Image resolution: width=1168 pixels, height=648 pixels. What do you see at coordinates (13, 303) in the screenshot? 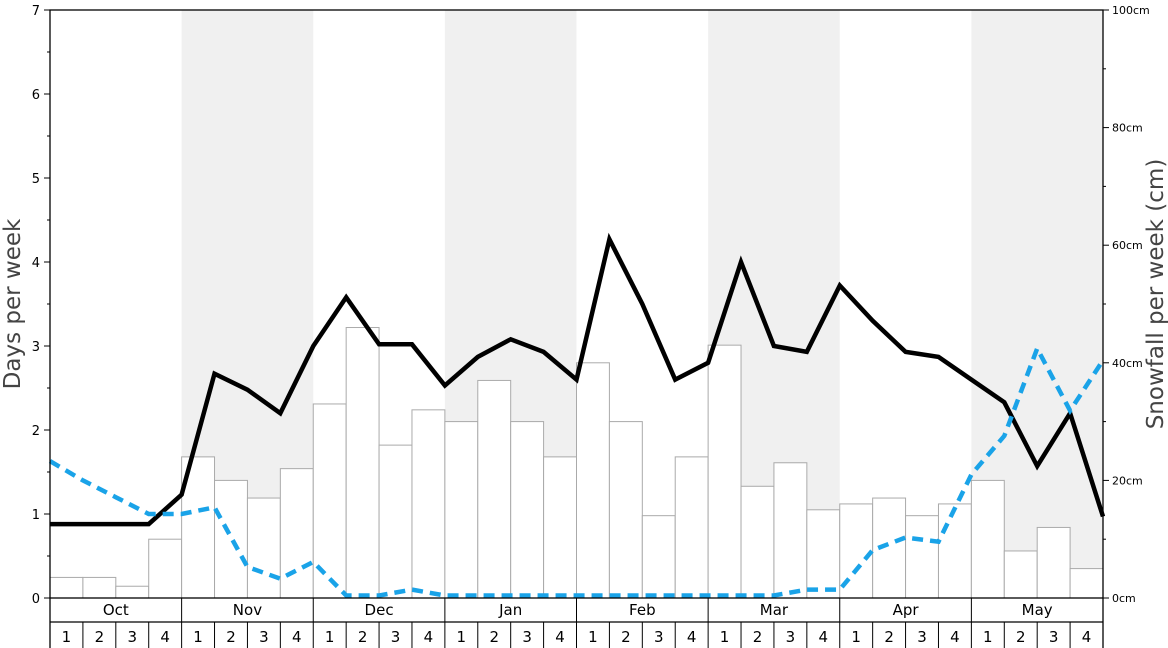
I see `left-axis-title: Days per week` at bounding box center [13, 303].